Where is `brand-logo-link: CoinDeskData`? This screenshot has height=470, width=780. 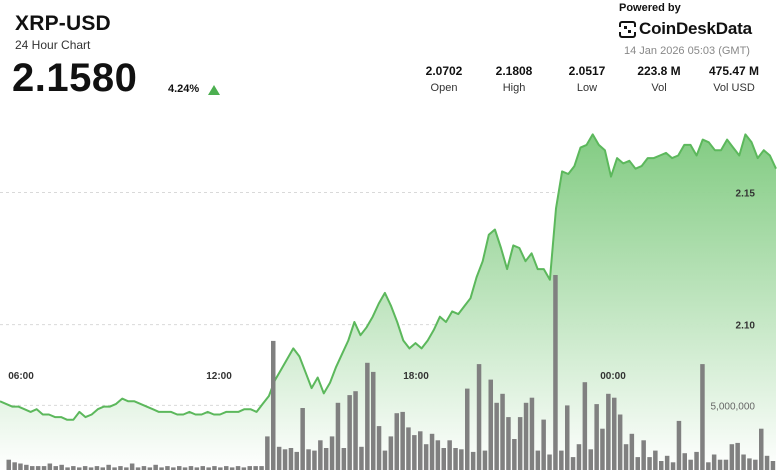 brand-logo-link: CoinDeskData is located at coordinates (685, 29).